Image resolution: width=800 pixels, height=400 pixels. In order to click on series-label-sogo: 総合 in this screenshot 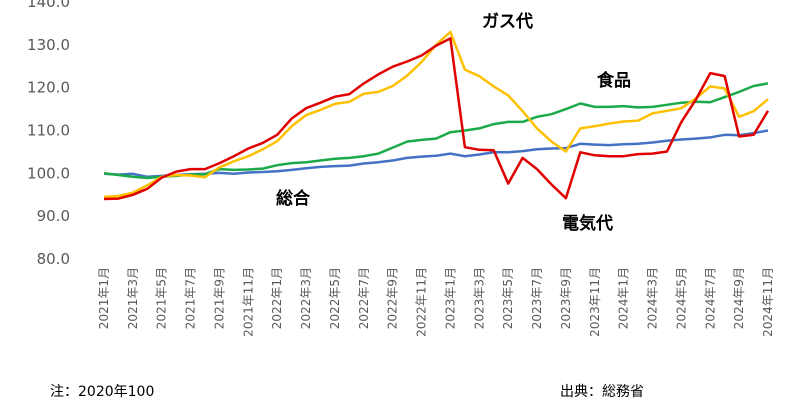, I will do `click(293, 198)`.